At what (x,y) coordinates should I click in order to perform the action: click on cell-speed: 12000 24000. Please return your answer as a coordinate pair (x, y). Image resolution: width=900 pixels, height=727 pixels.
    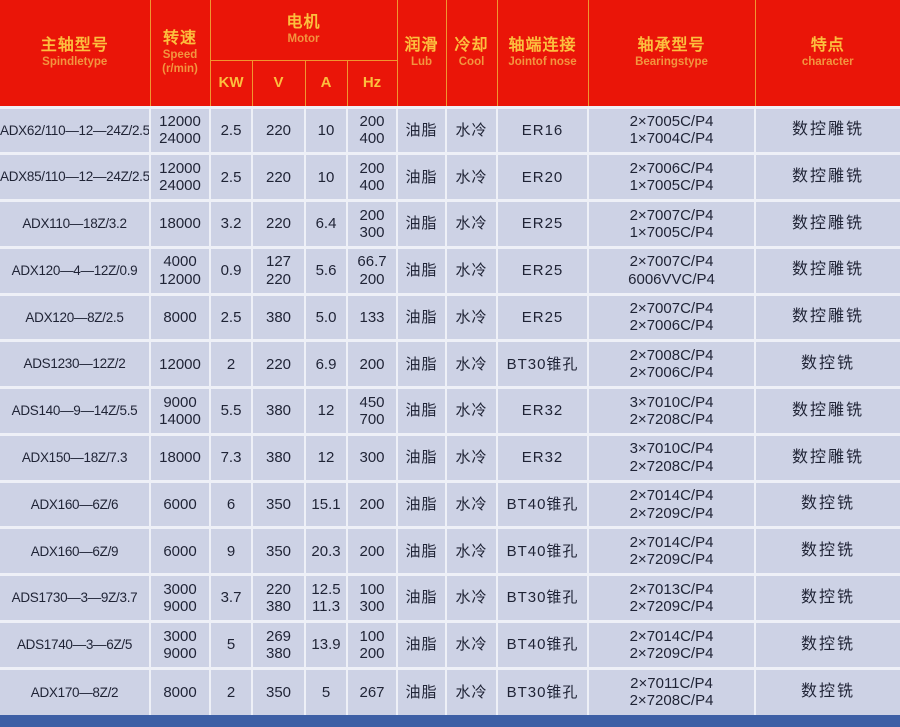
    Looking at the image, I should click on (180, 130).